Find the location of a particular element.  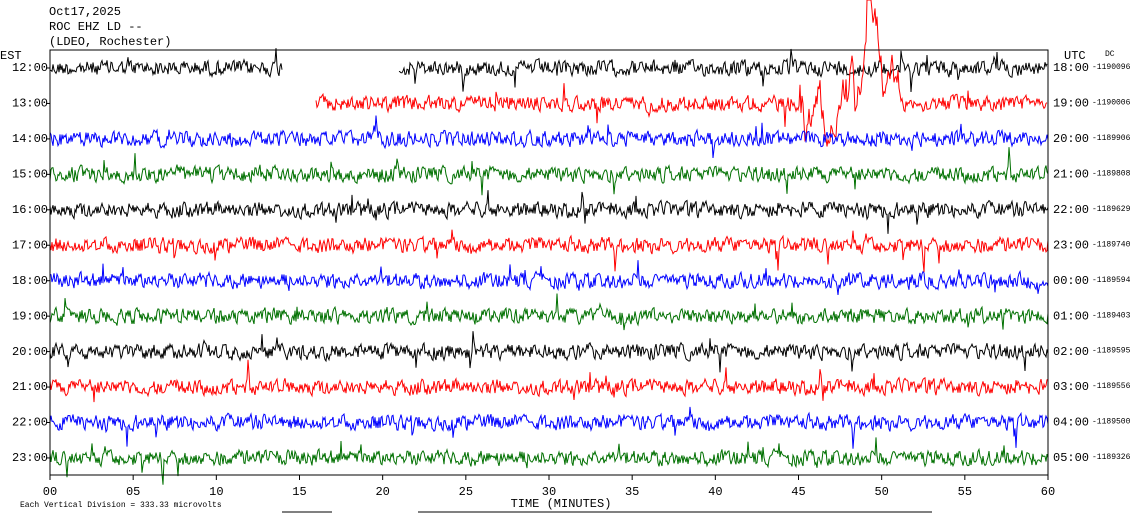

right-axis-label: UTC is located at coordinates (1075, 56).